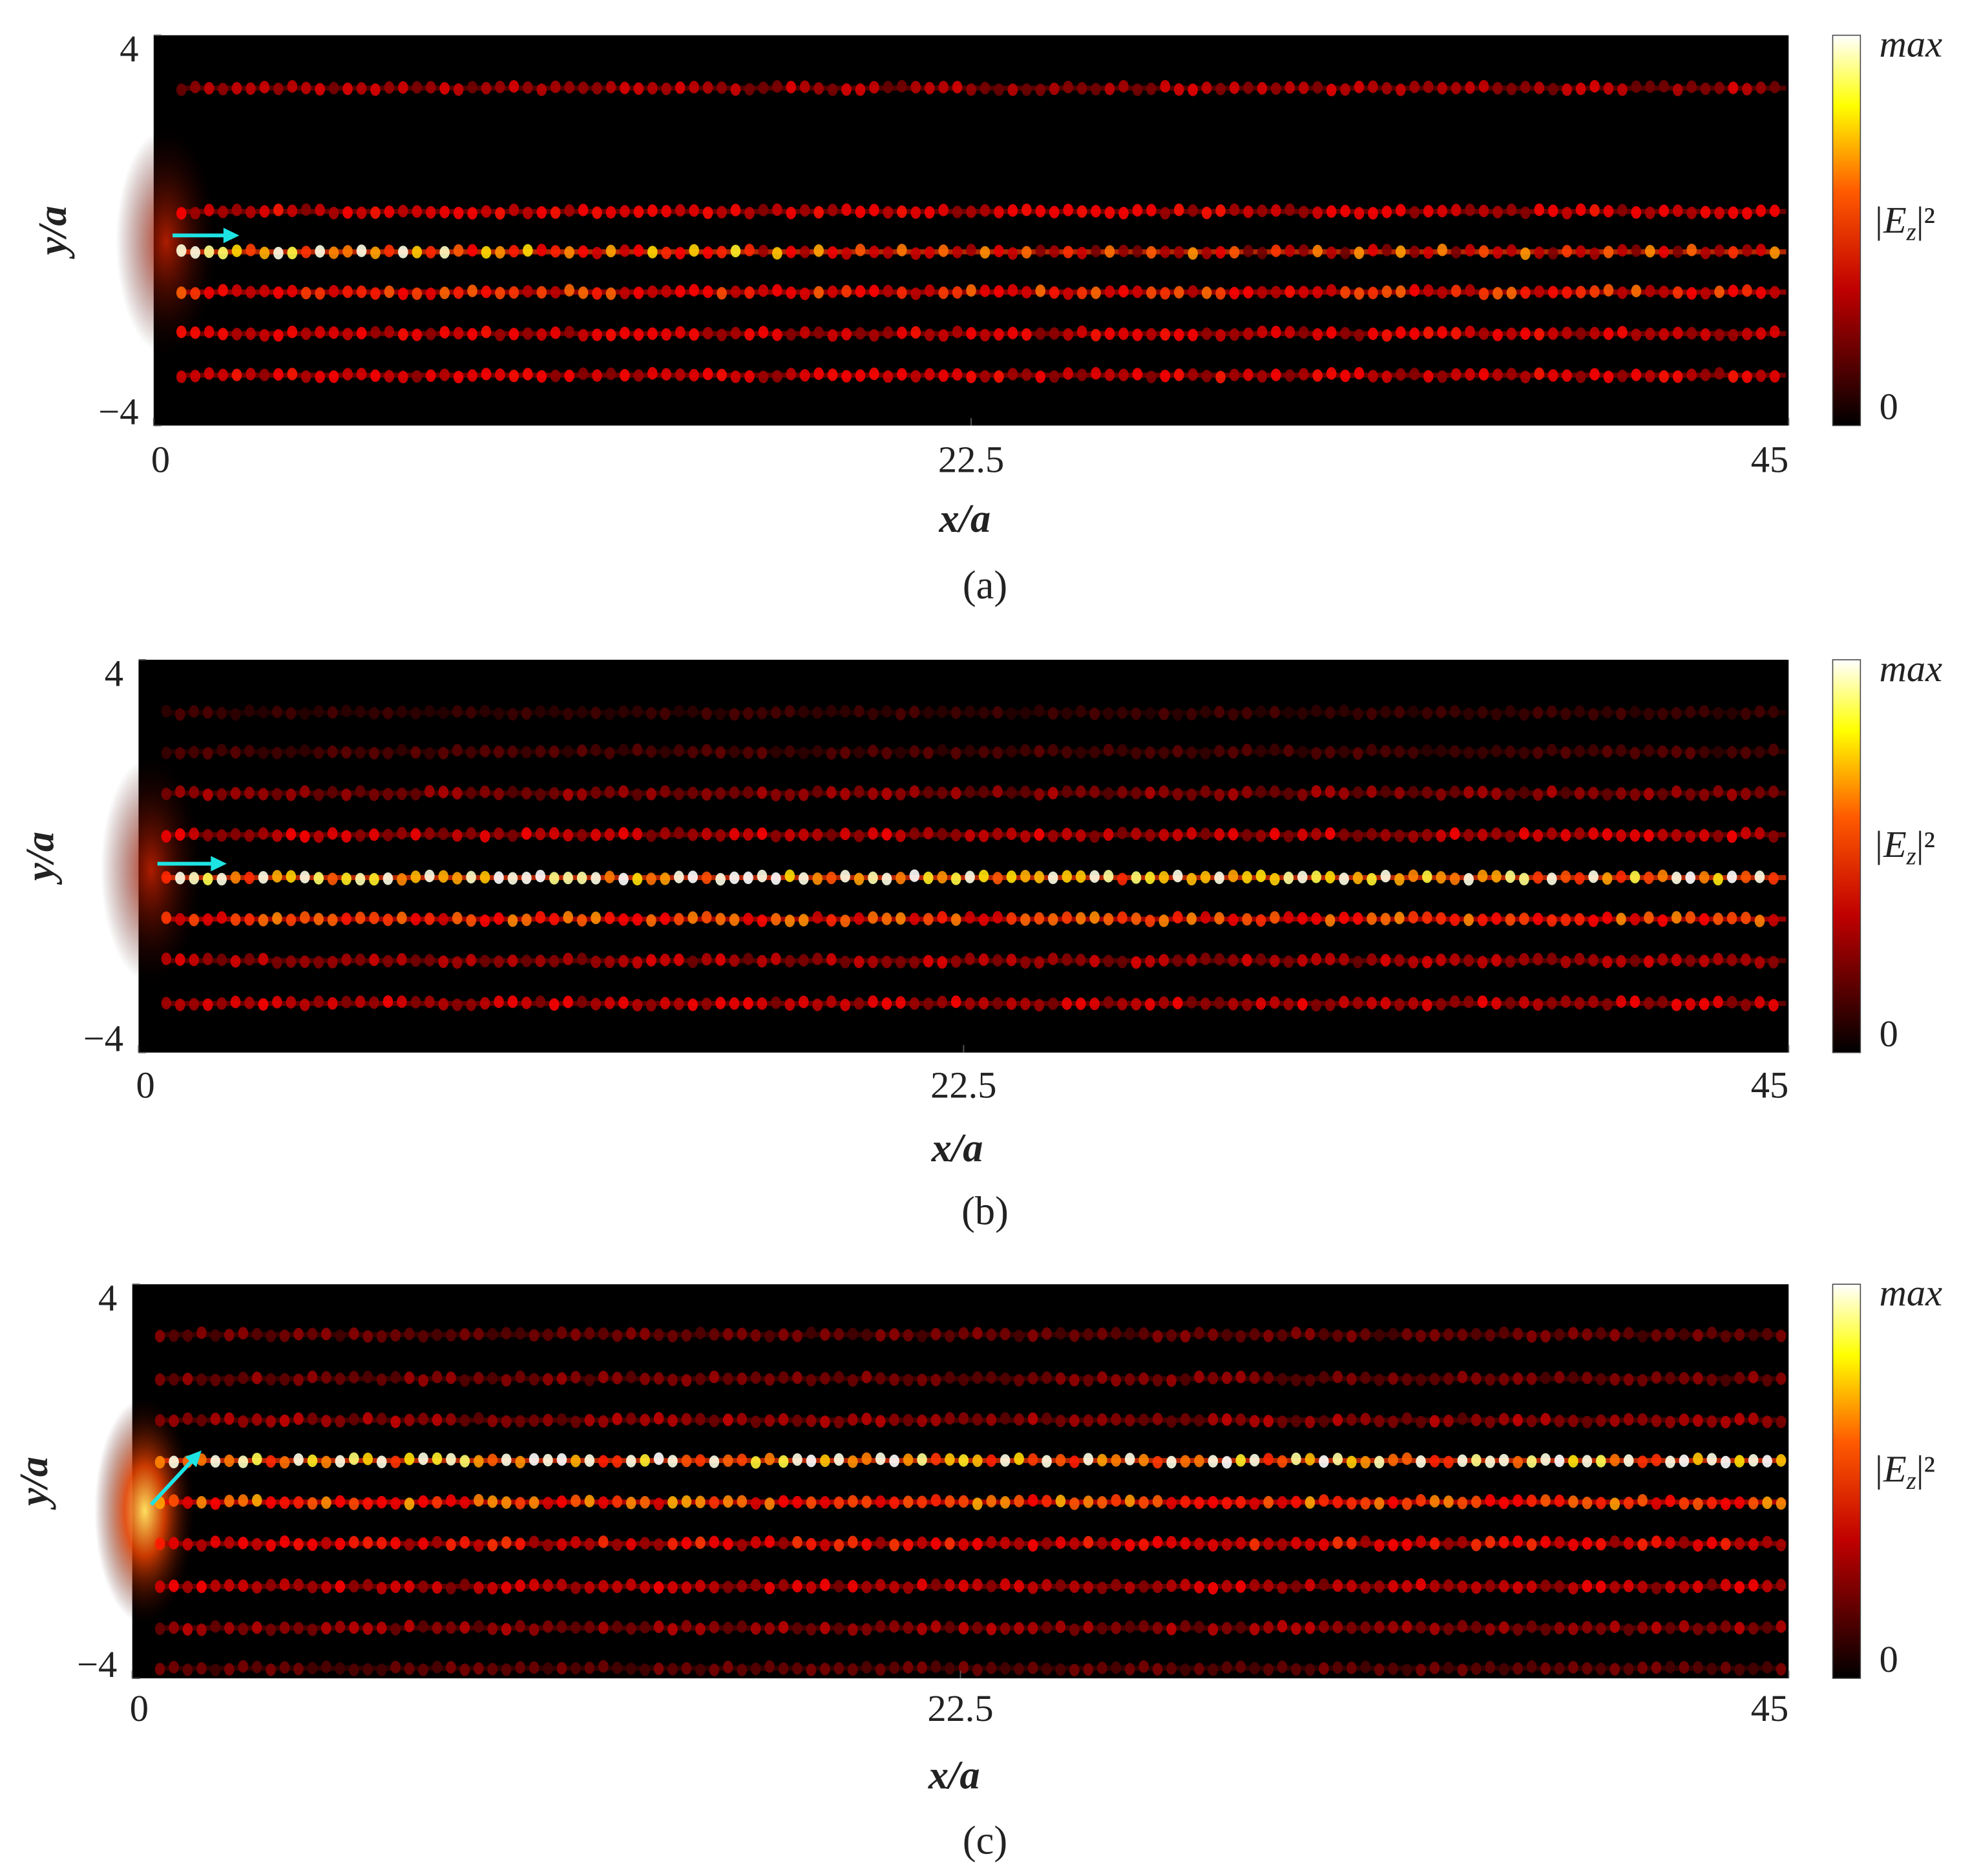 This screenshot has height=1876, width=1970. What do you see at coordinates (1926, 1469) in the screenshot?
I see `colorbar-label-end: |²` at bounding box center [1926, 1469].